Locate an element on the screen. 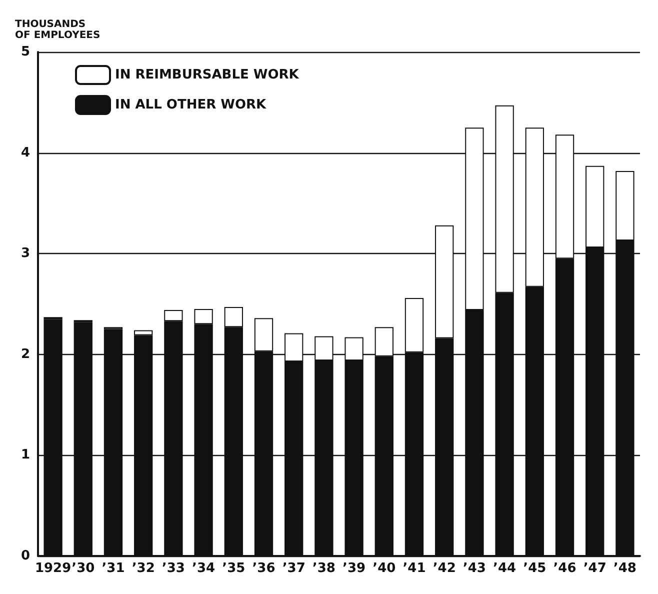  x-tick-label: ’37 is located at coordinates (294, 568).